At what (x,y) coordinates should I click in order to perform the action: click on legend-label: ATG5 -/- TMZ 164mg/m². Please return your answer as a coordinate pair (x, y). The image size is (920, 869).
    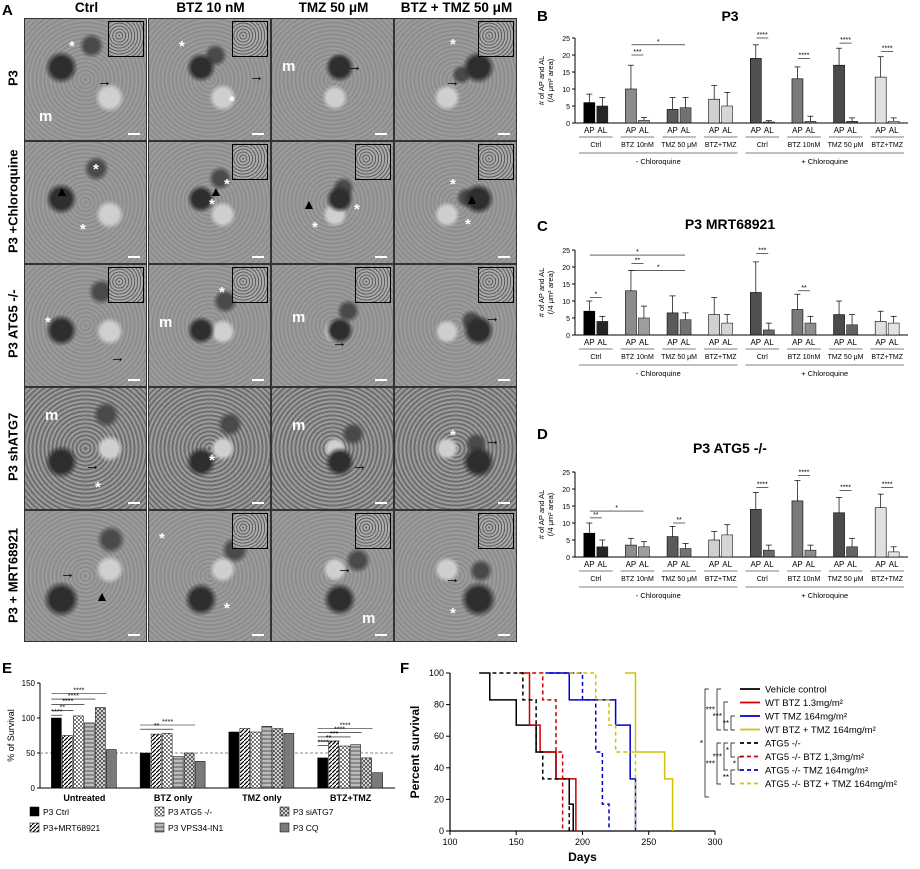
    Looking at the image, I should click on (816, 771).